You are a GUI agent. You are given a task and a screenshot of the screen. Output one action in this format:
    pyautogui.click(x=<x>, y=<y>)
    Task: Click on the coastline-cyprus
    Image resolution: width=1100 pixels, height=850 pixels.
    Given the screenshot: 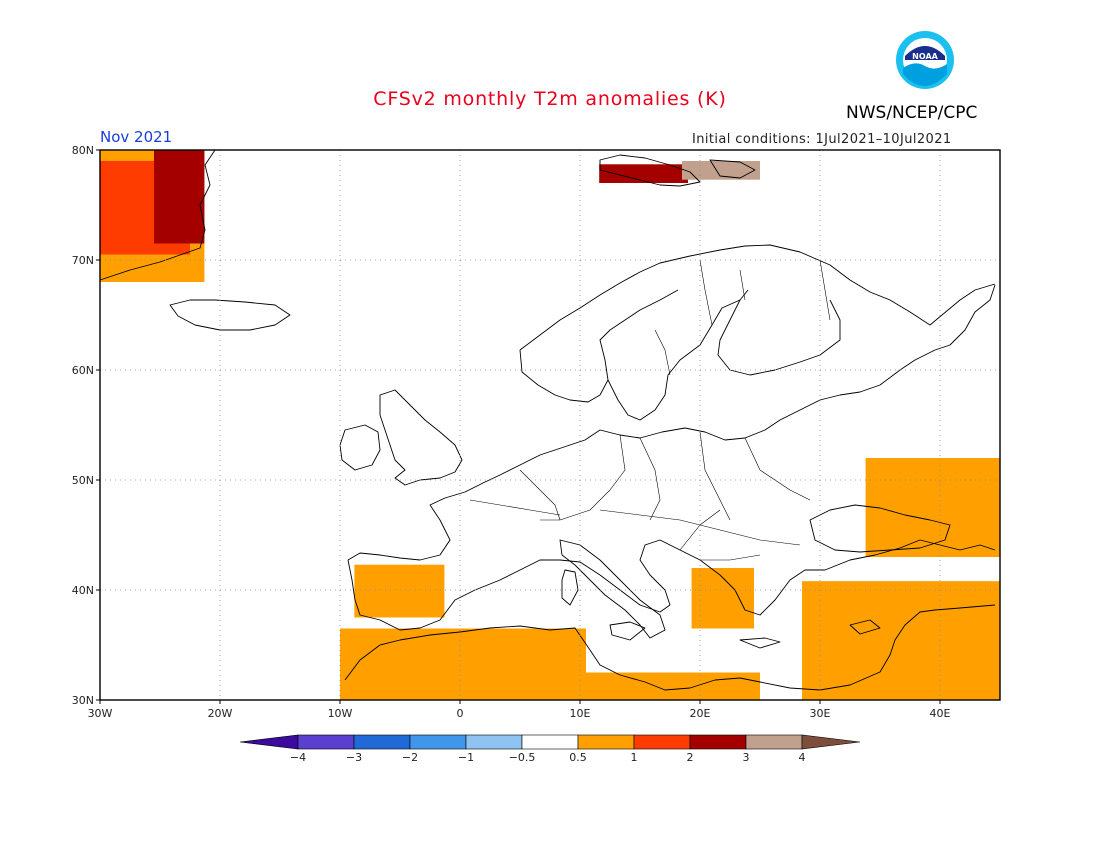 What is the action you would take?
    pyautogui.click(x=865, y=627)
    